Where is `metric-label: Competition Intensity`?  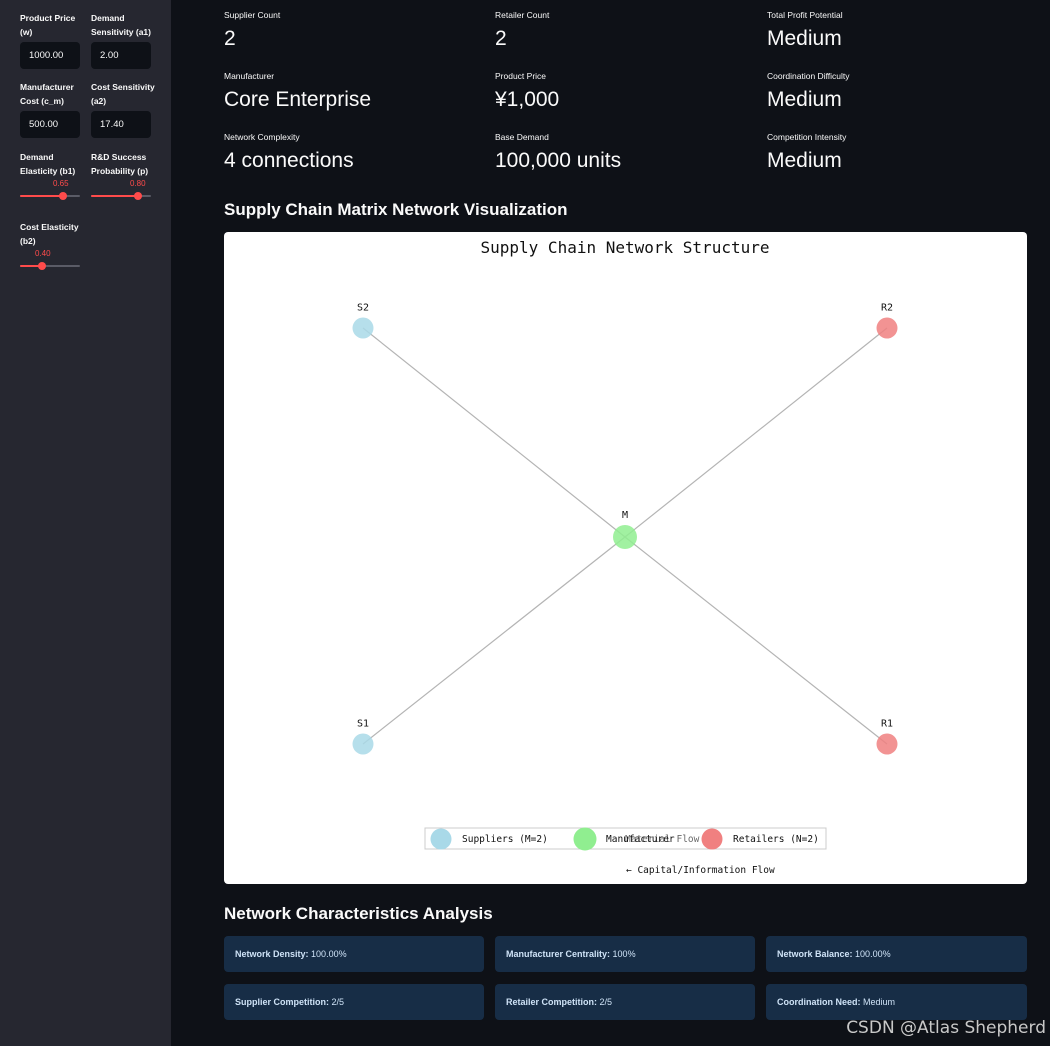
metric-label: Competition Intensity is located at coordinates (807, 137).